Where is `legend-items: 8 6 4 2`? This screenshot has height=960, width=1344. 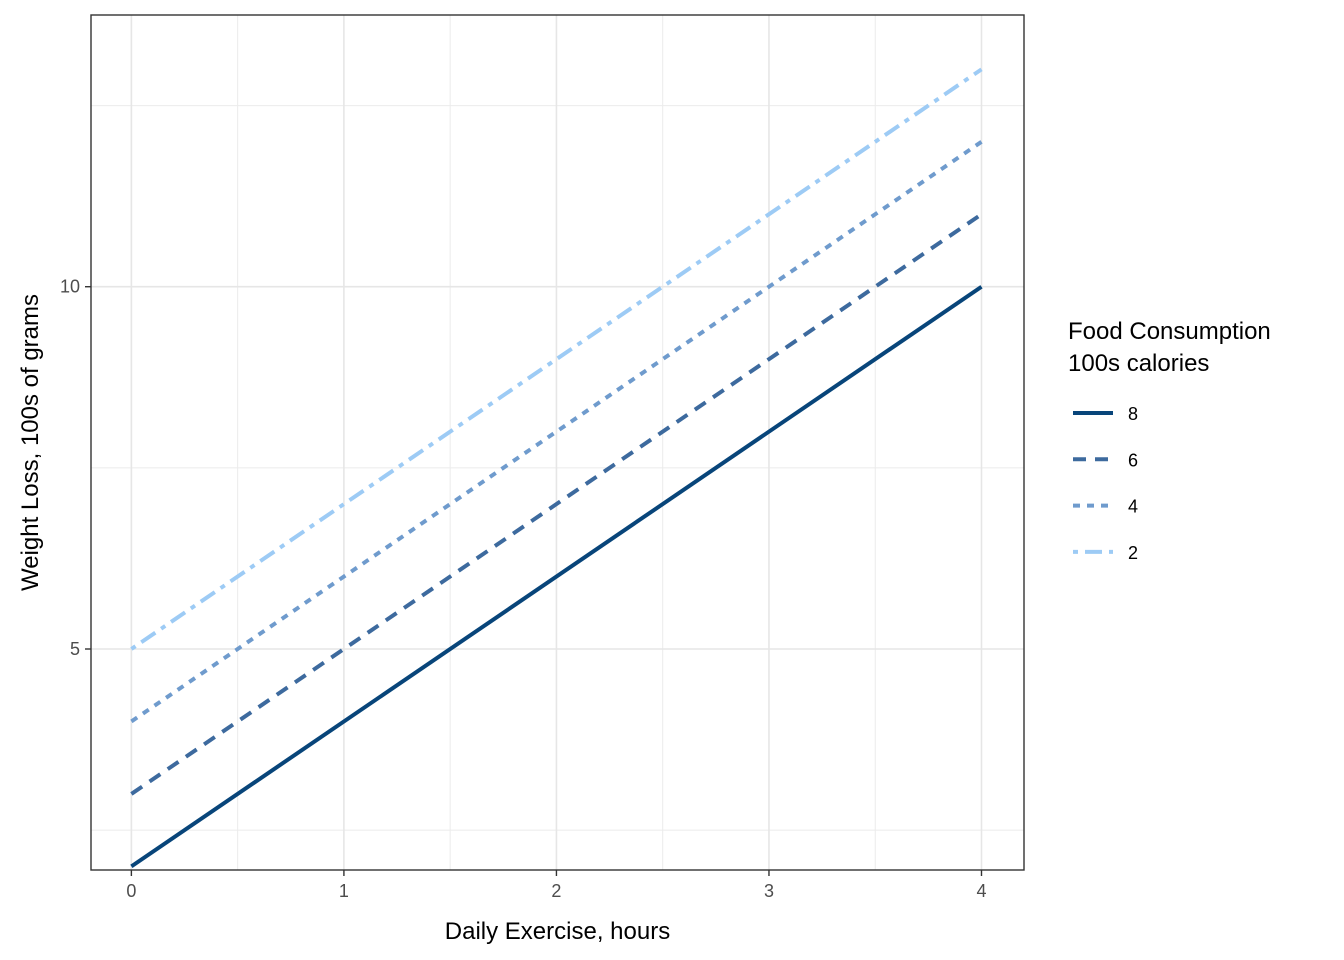 legend-items: 8 6 4 2 is located at coordinates (1105, 483).